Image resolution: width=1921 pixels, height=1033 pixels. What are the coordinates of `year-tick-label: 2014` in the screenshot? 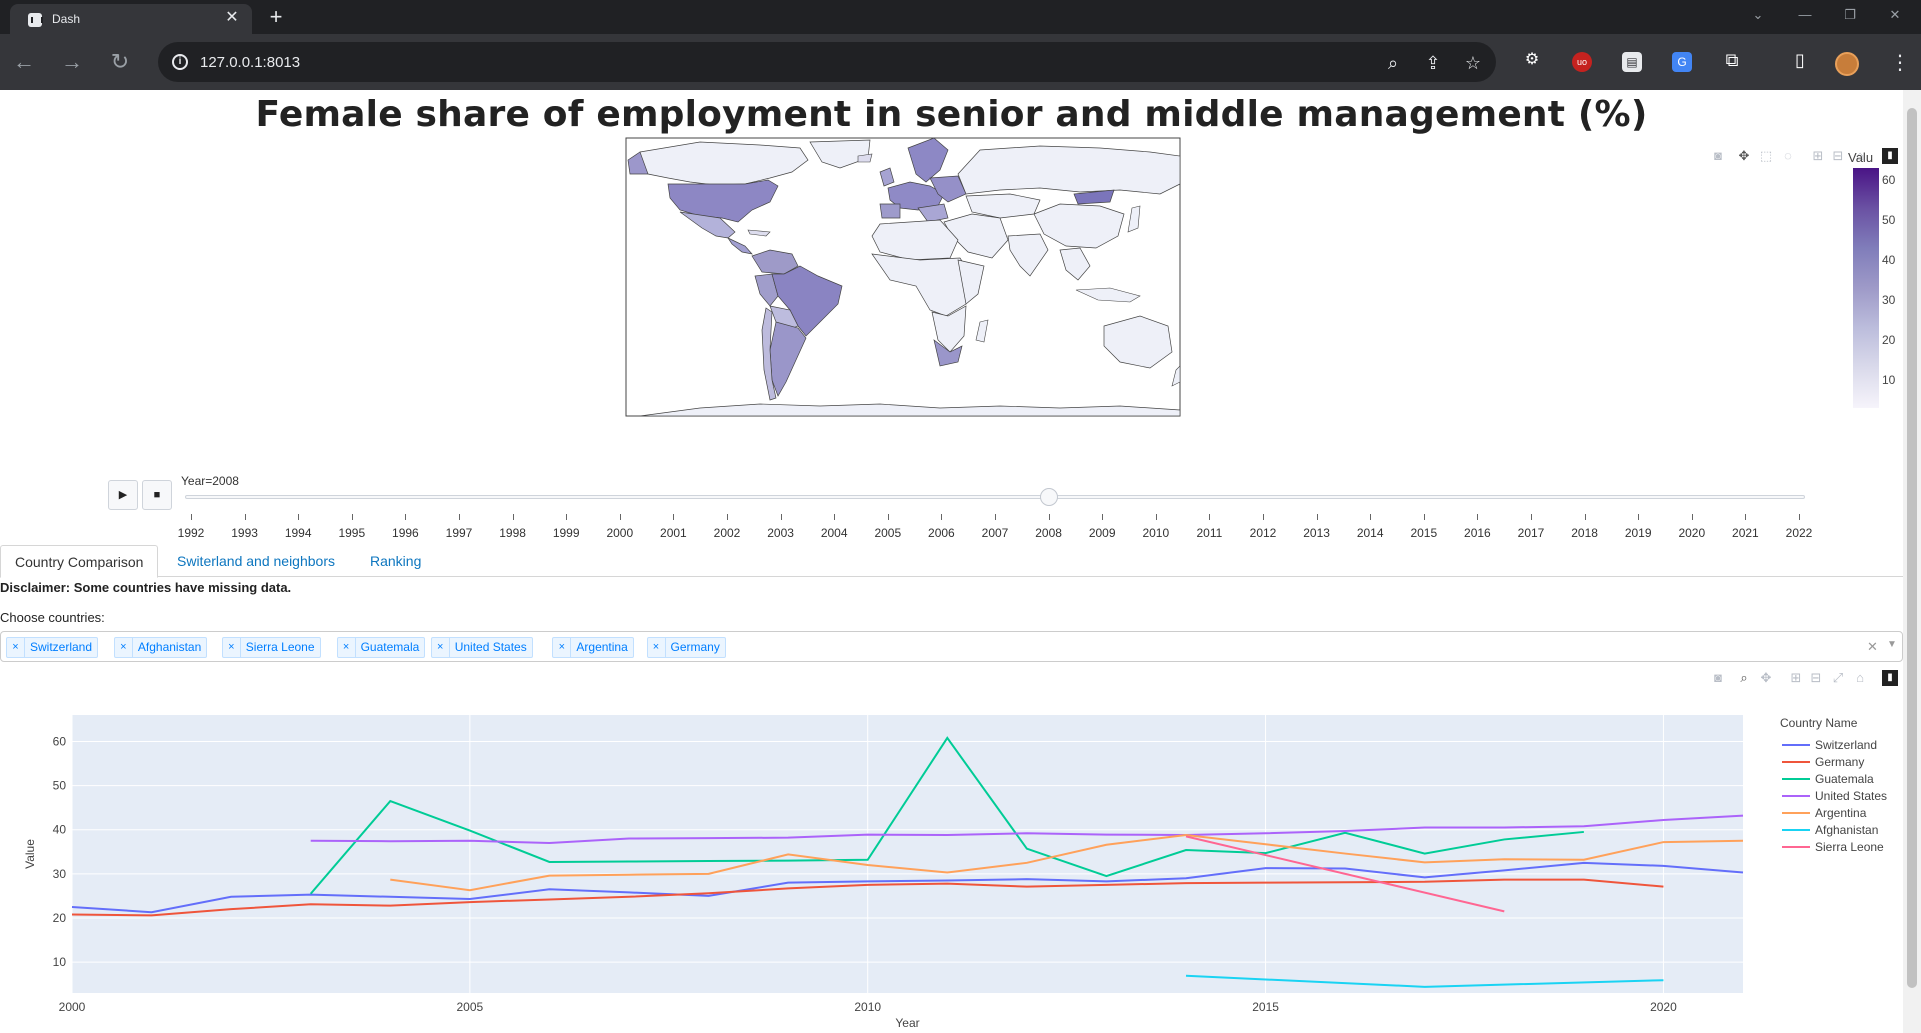 It's located at (1370, 533).